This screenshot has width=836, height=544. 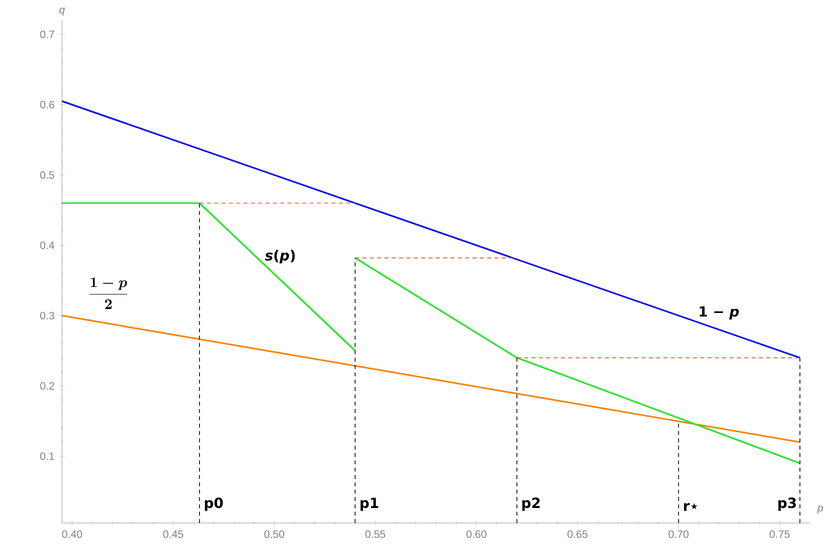 I want to click on annotation: s(p), so click(x=279, y=257).